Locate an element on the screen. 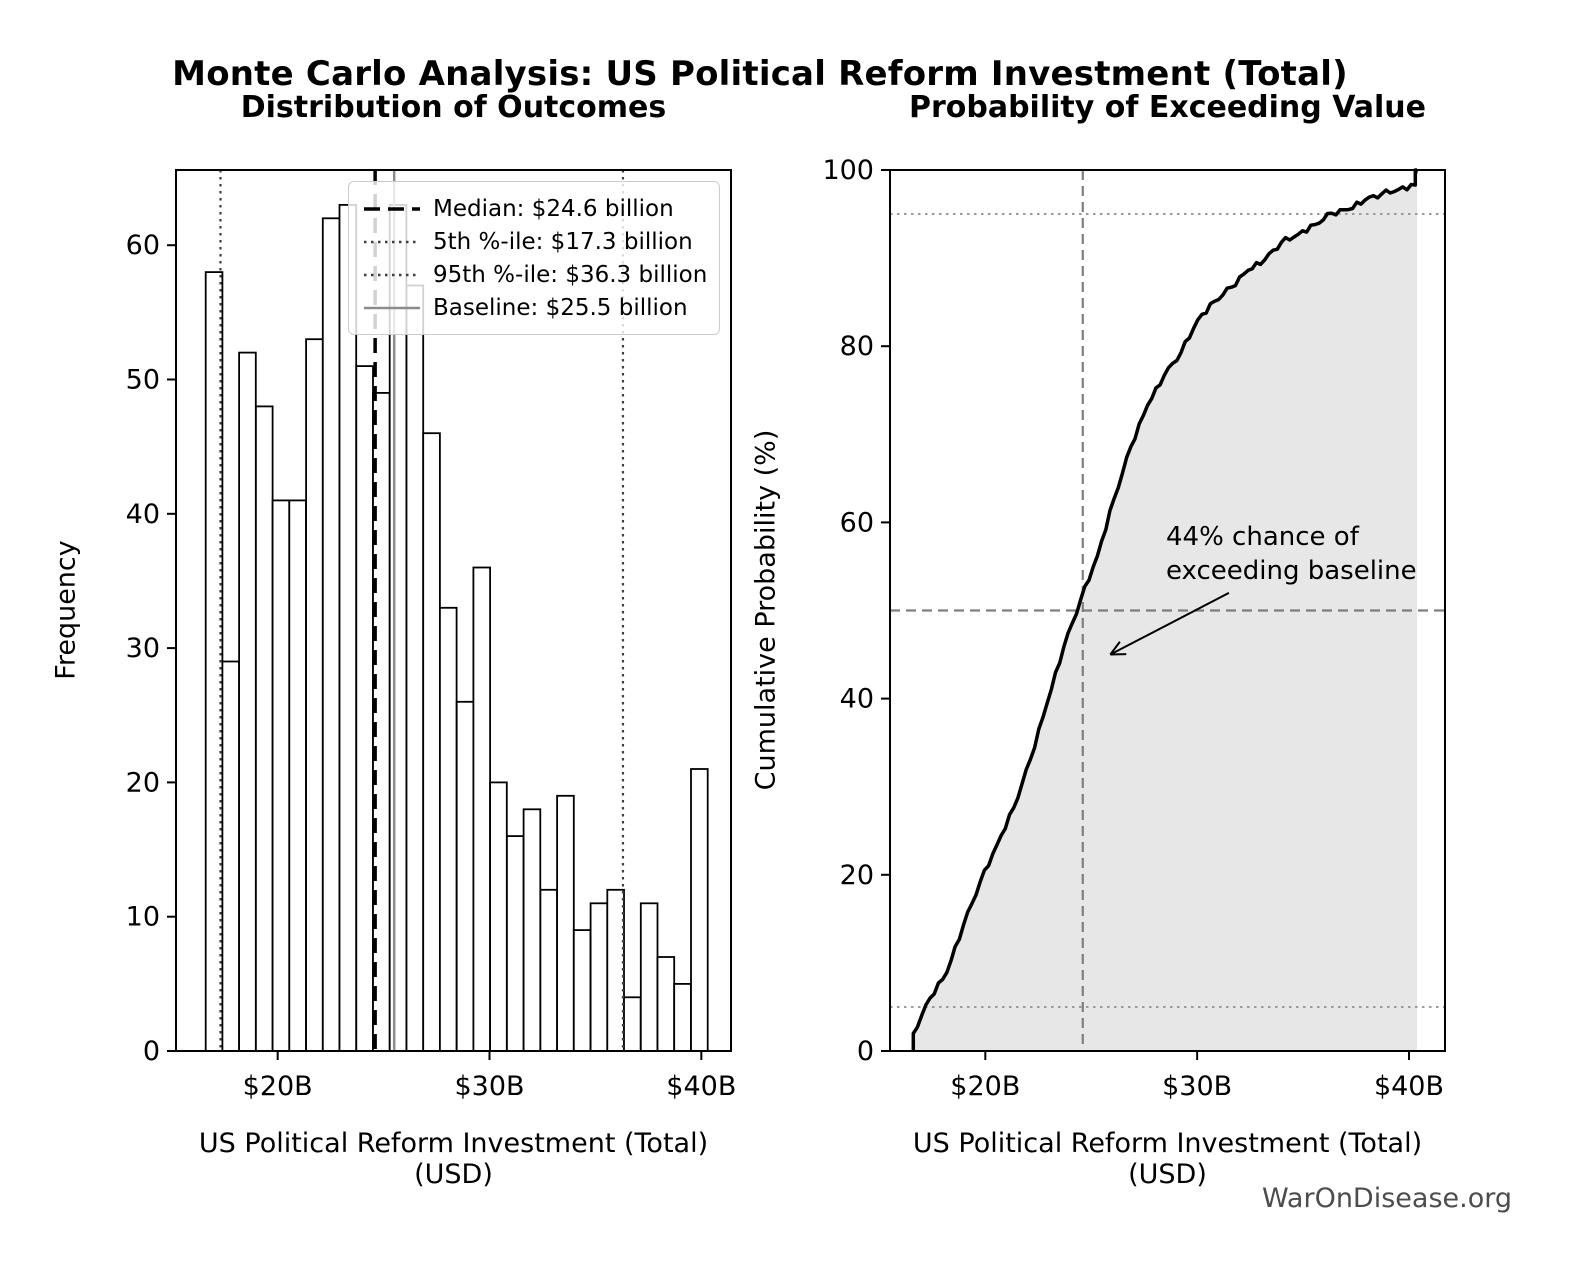 The width and height of the screenshot is (1580, 1280). legend-item-baseline: Baseline: $25.5 billion is located at coordinates (534, 307).